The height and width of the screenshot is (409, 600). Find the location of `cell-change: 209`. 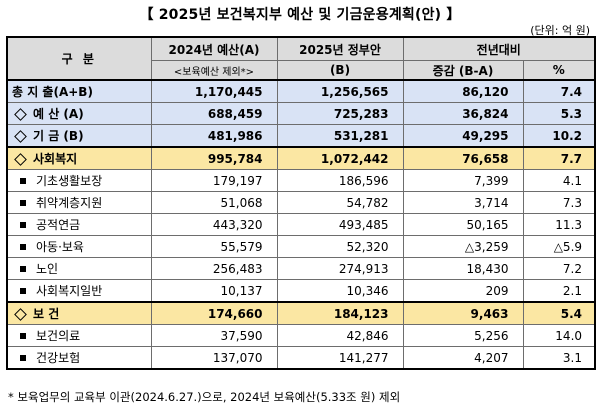

cell-change: 209 is located at coordinates (463, 291).